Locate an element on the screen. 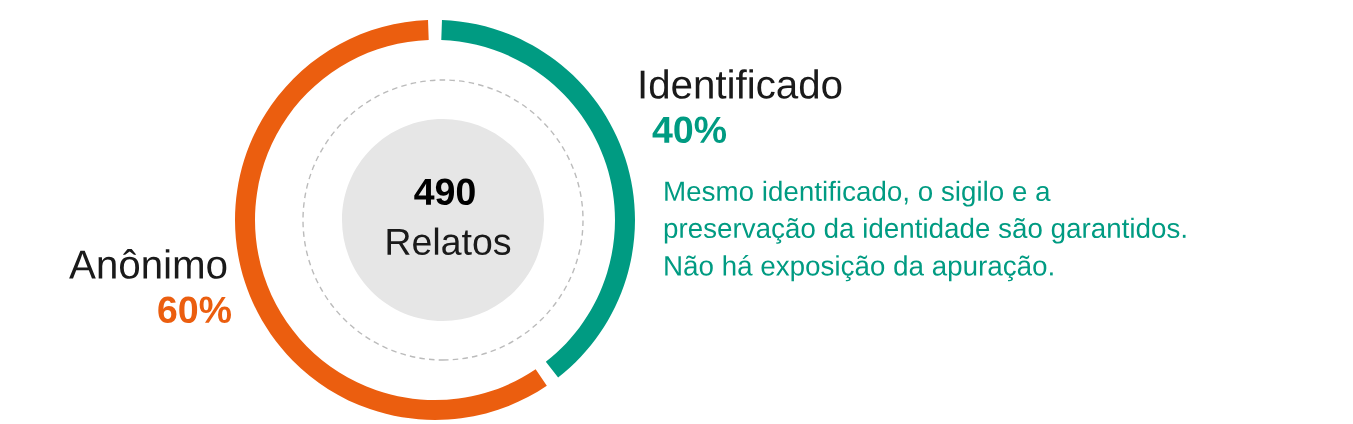 This screenshot has width=1353, height=424. text: Mesmo identificado, o sigilo e a preservação da identidade são garantidos. Não há exposição da apuração. is located at coordinates (925, 231).